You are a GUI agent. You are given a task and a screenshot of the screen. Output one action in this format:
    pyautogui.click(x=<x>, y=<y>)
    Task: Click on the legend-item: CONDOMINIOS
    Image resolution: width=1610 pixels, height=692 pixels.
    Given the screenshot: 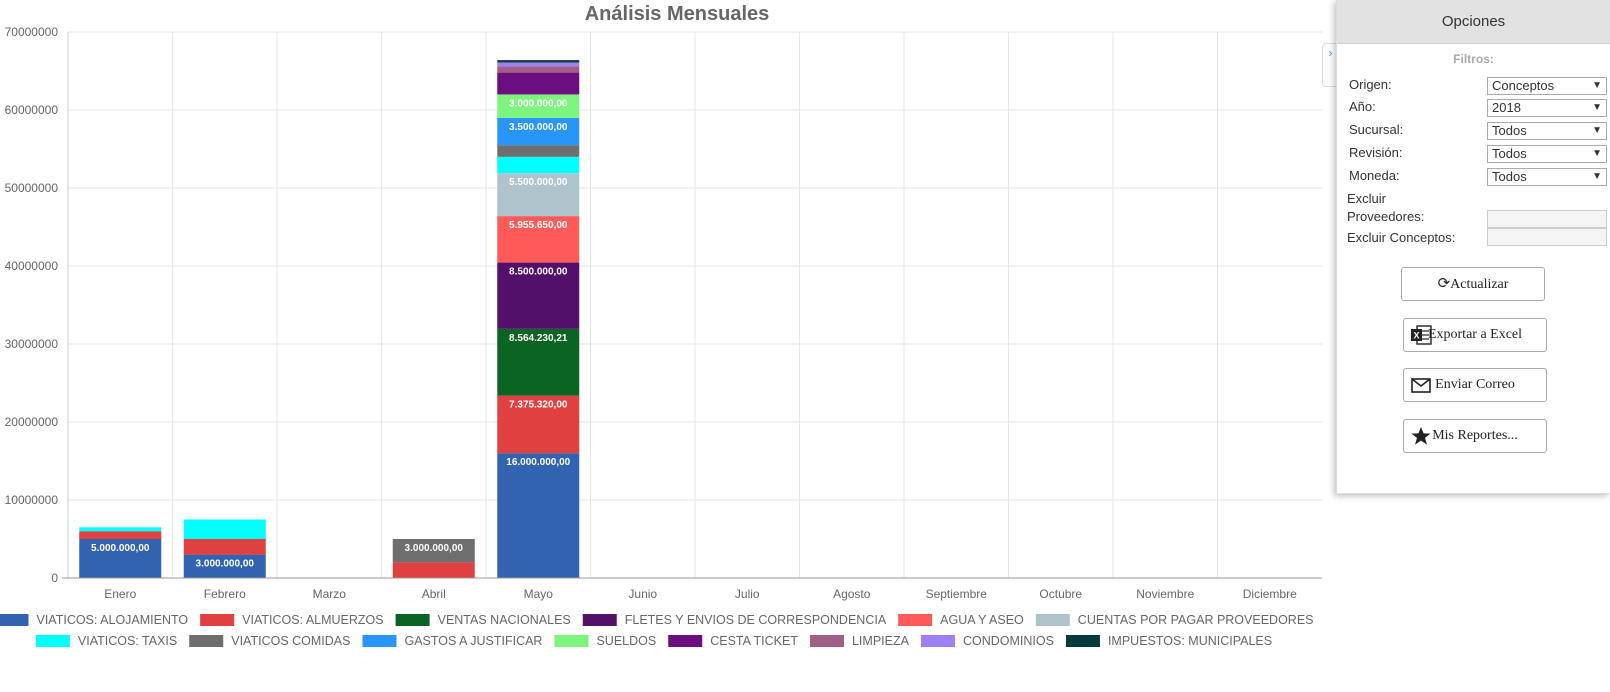 What is the action you would take?
    pyautogui.click(x=987, y=641)
    